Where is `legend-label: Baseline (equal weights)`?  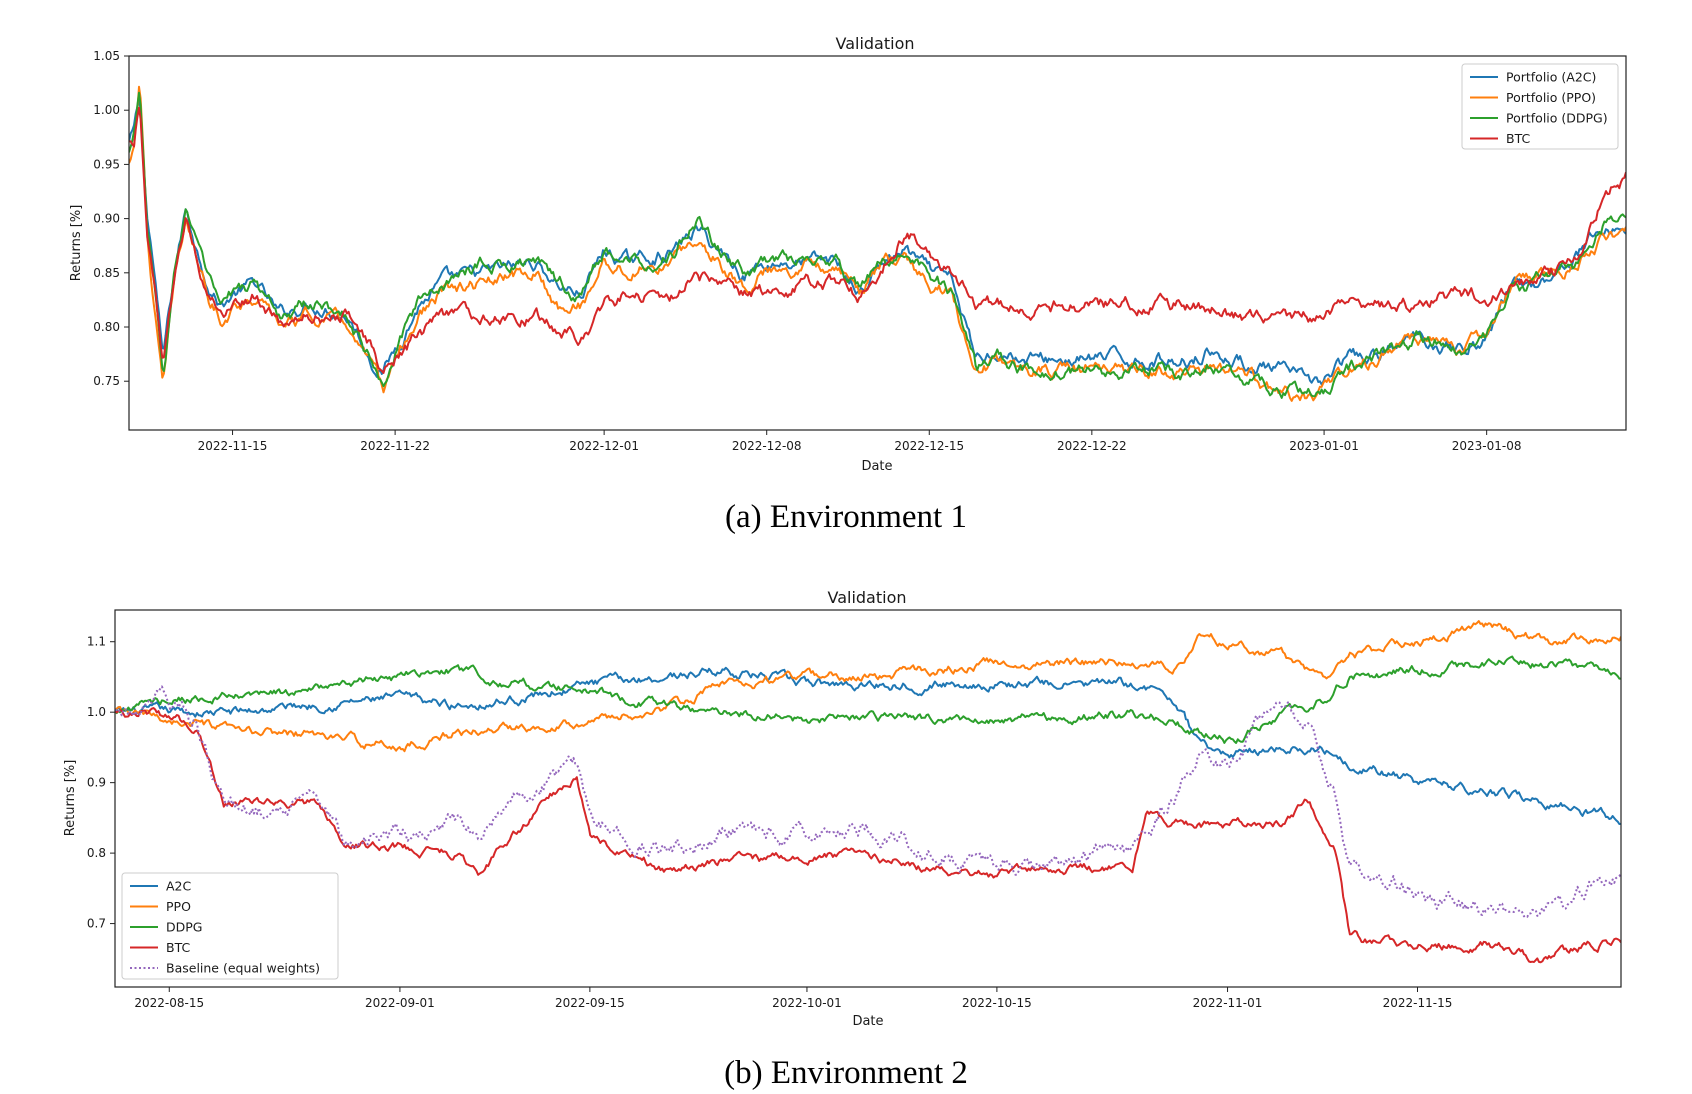 legend-label: Baseline (equal weights) is located at coordinates (243, 968).